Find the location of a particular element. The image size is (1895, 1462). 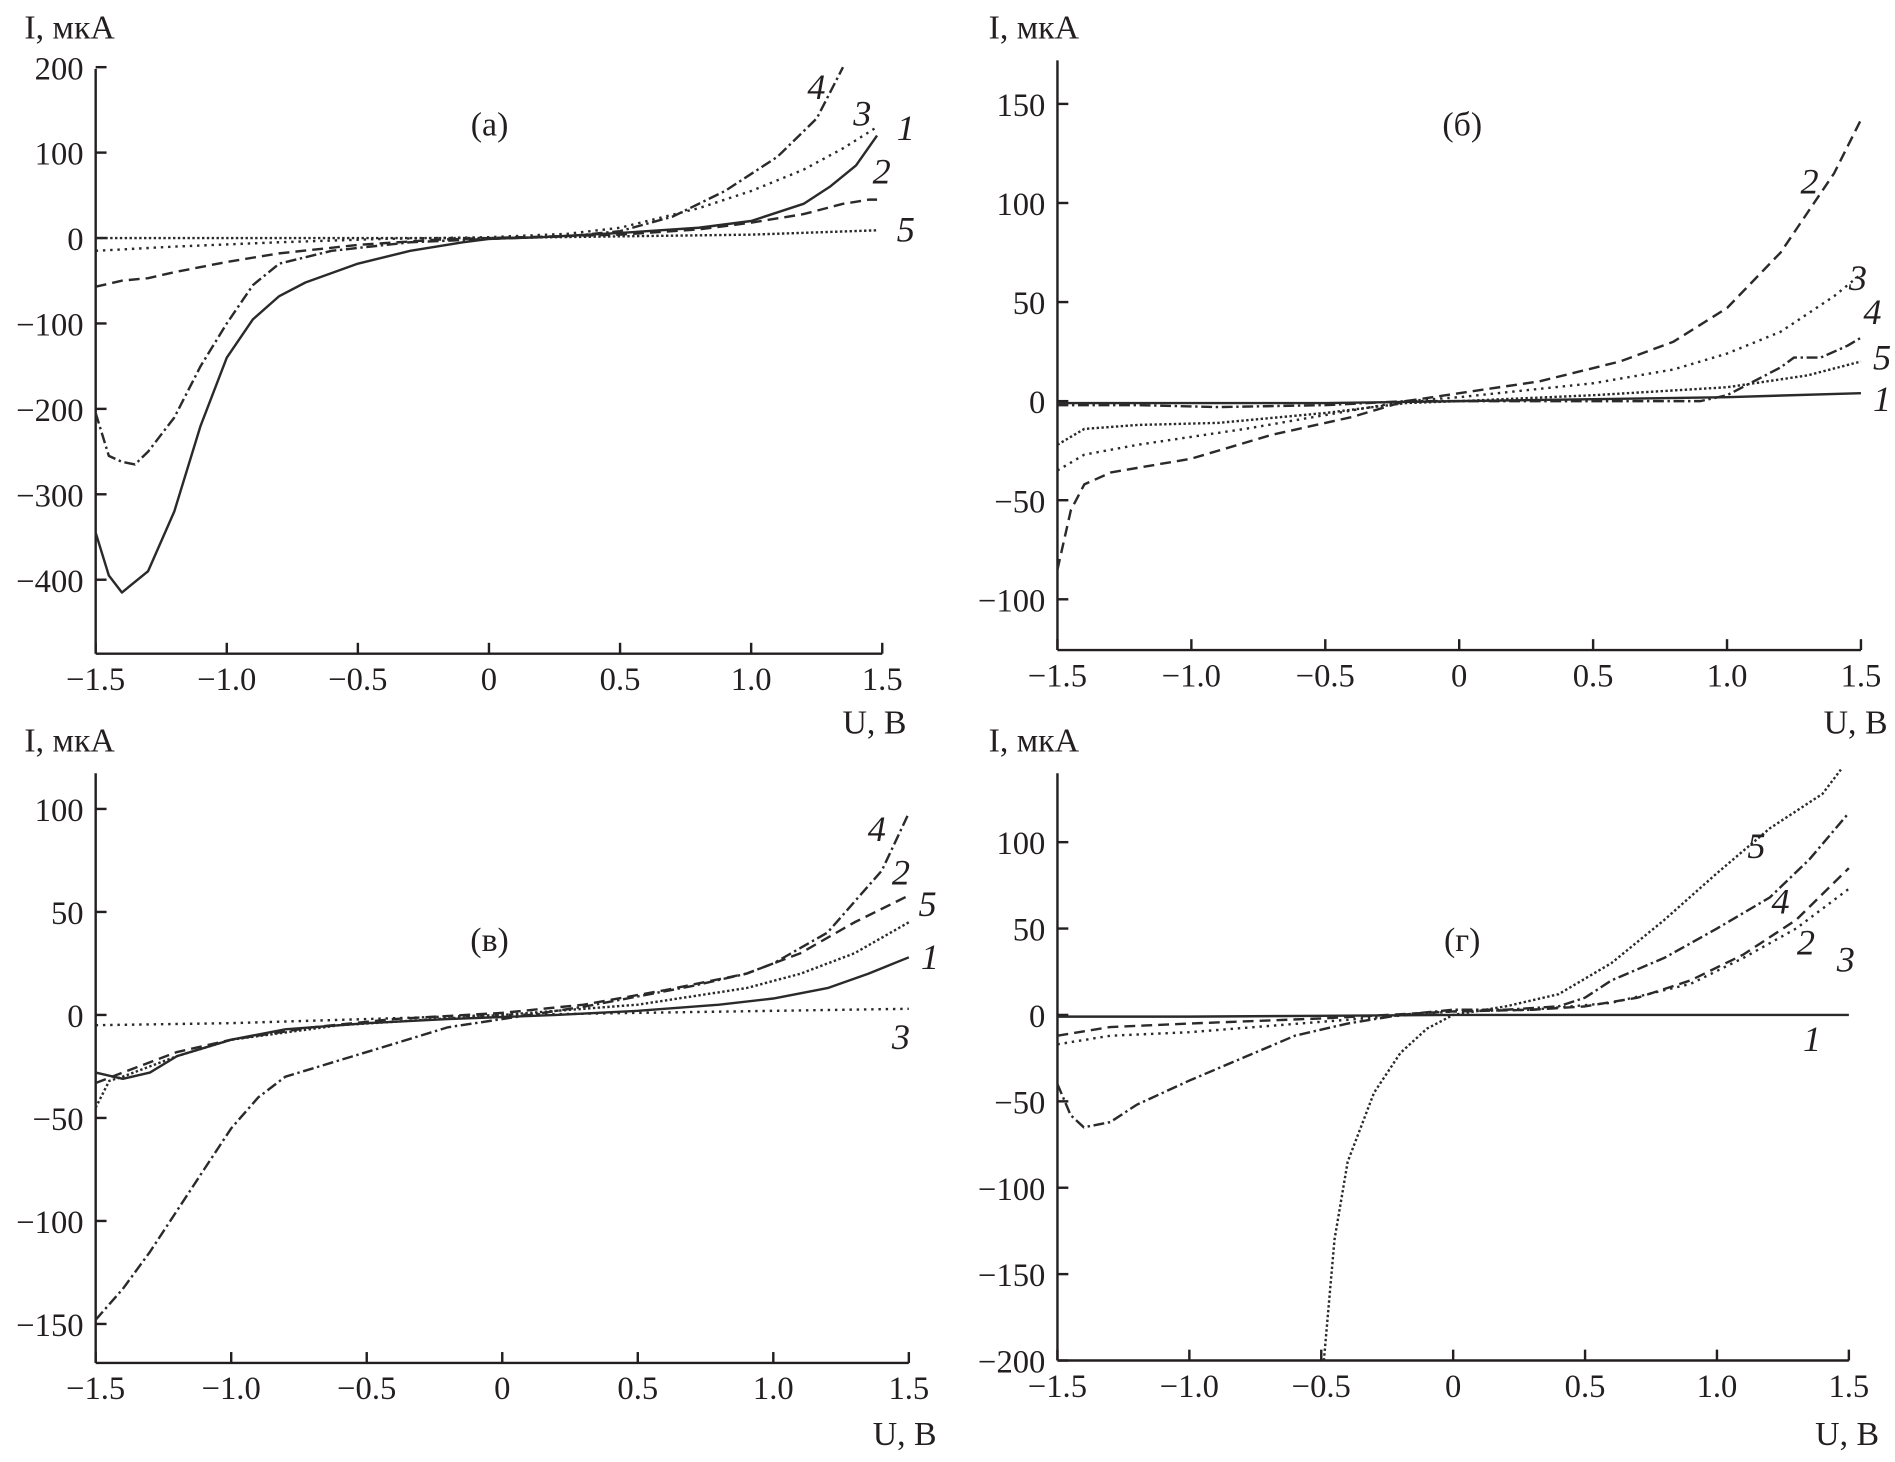

panel-label: (г) is located at coordinates (1462, 940).